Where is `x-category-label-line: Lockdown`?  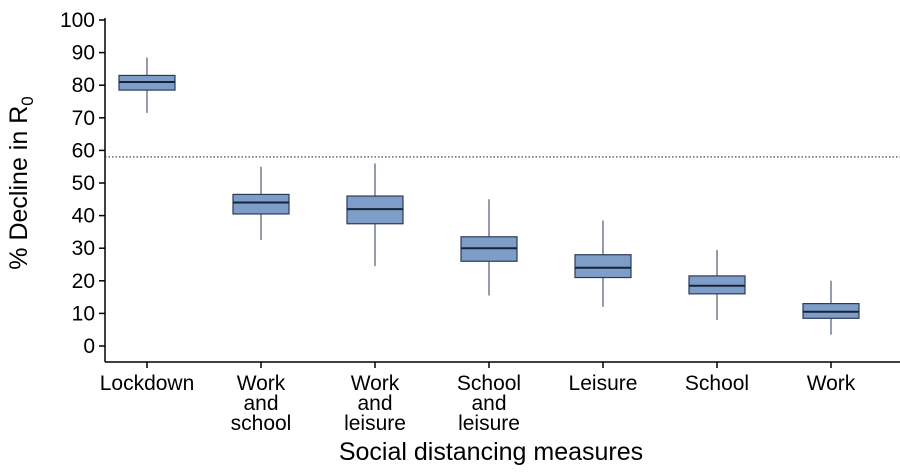 x-category-label-line: Lockdown is located at coordinates (147, 383).